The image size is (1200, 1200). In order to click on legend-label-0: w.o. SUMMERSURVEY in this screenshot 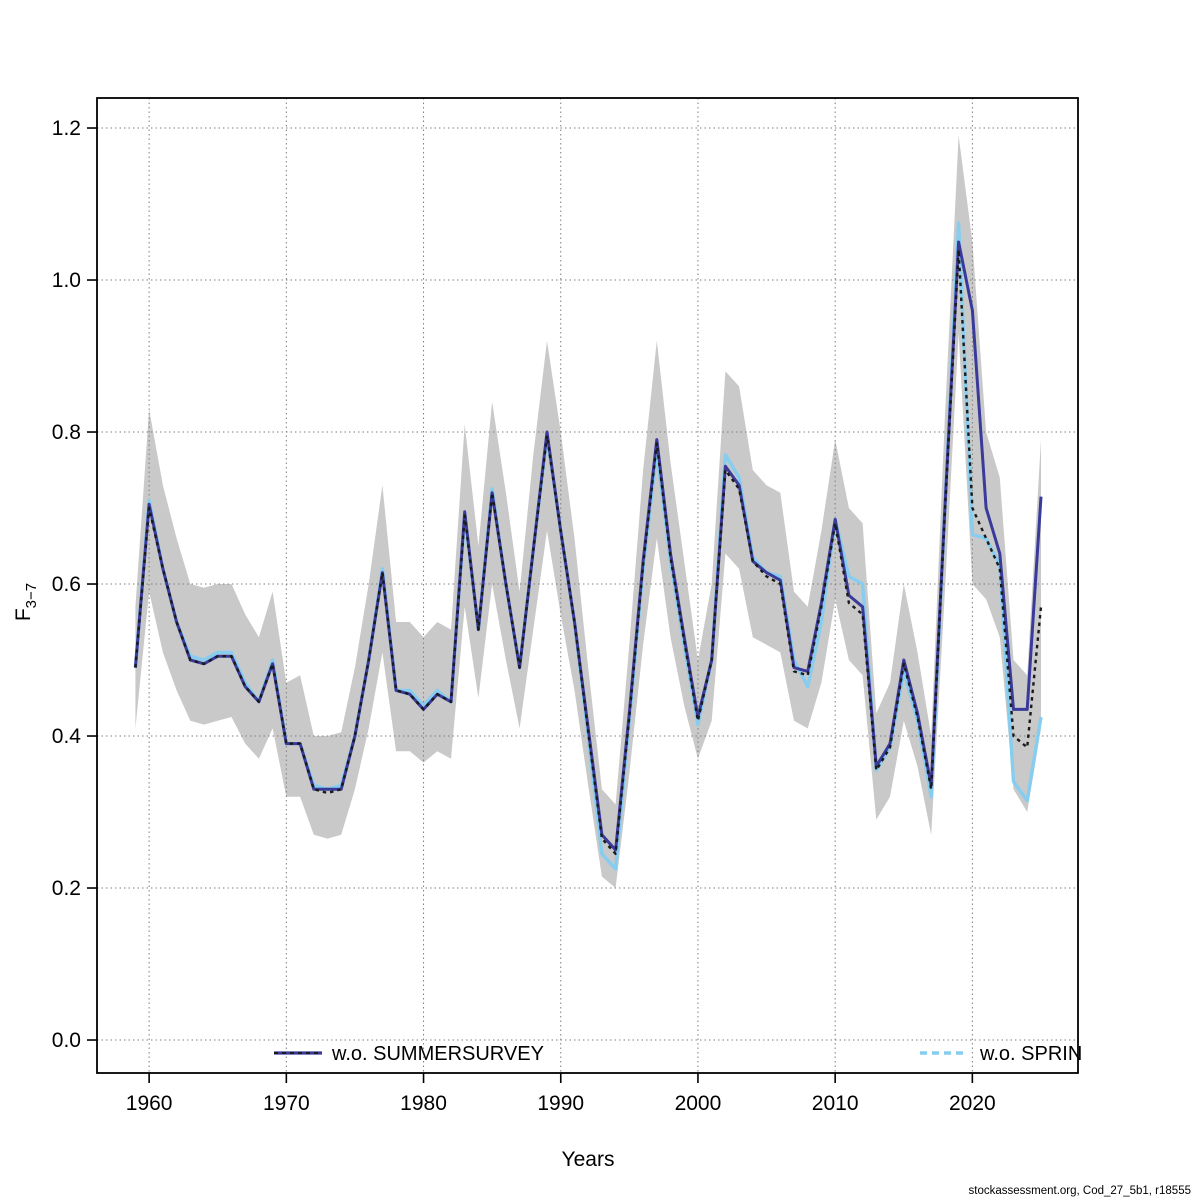, I will do `click(437, 1054)`.